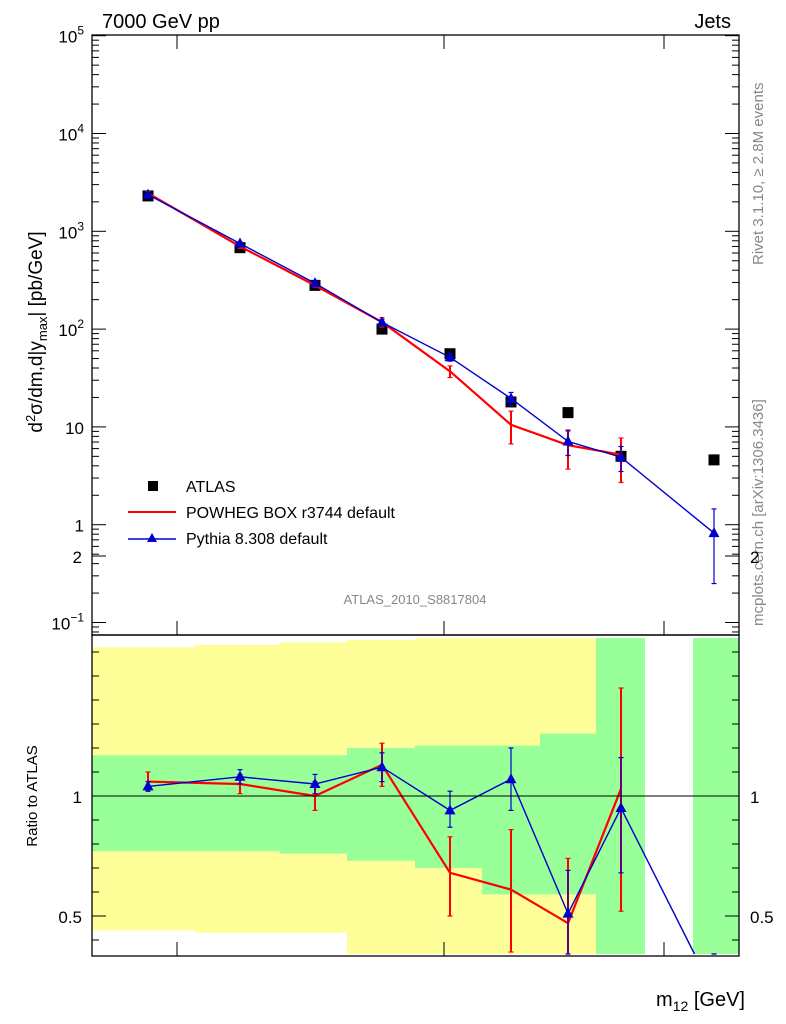  What do you see at coordinates (257, 539) in the screenshot?
I see `legend-pythia-label: Pythia 8.308 default` at bounding box center [257, 539].